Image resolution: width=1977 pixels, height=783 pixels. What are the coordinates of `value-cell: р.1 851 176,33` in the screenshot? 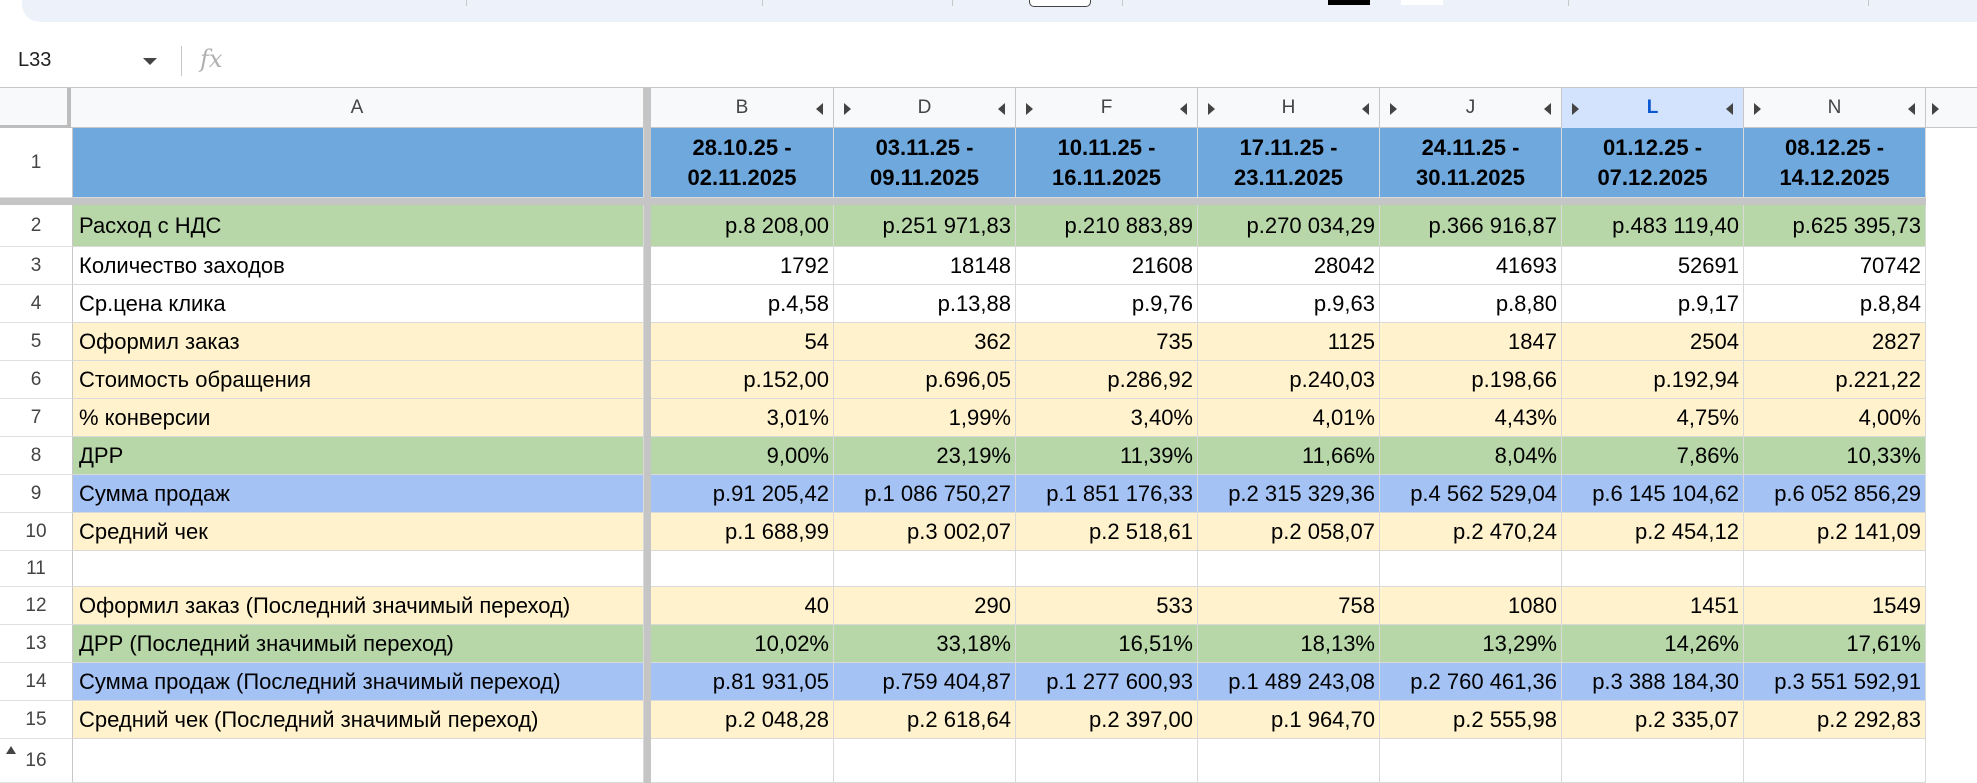 It's located at (1107, 494).